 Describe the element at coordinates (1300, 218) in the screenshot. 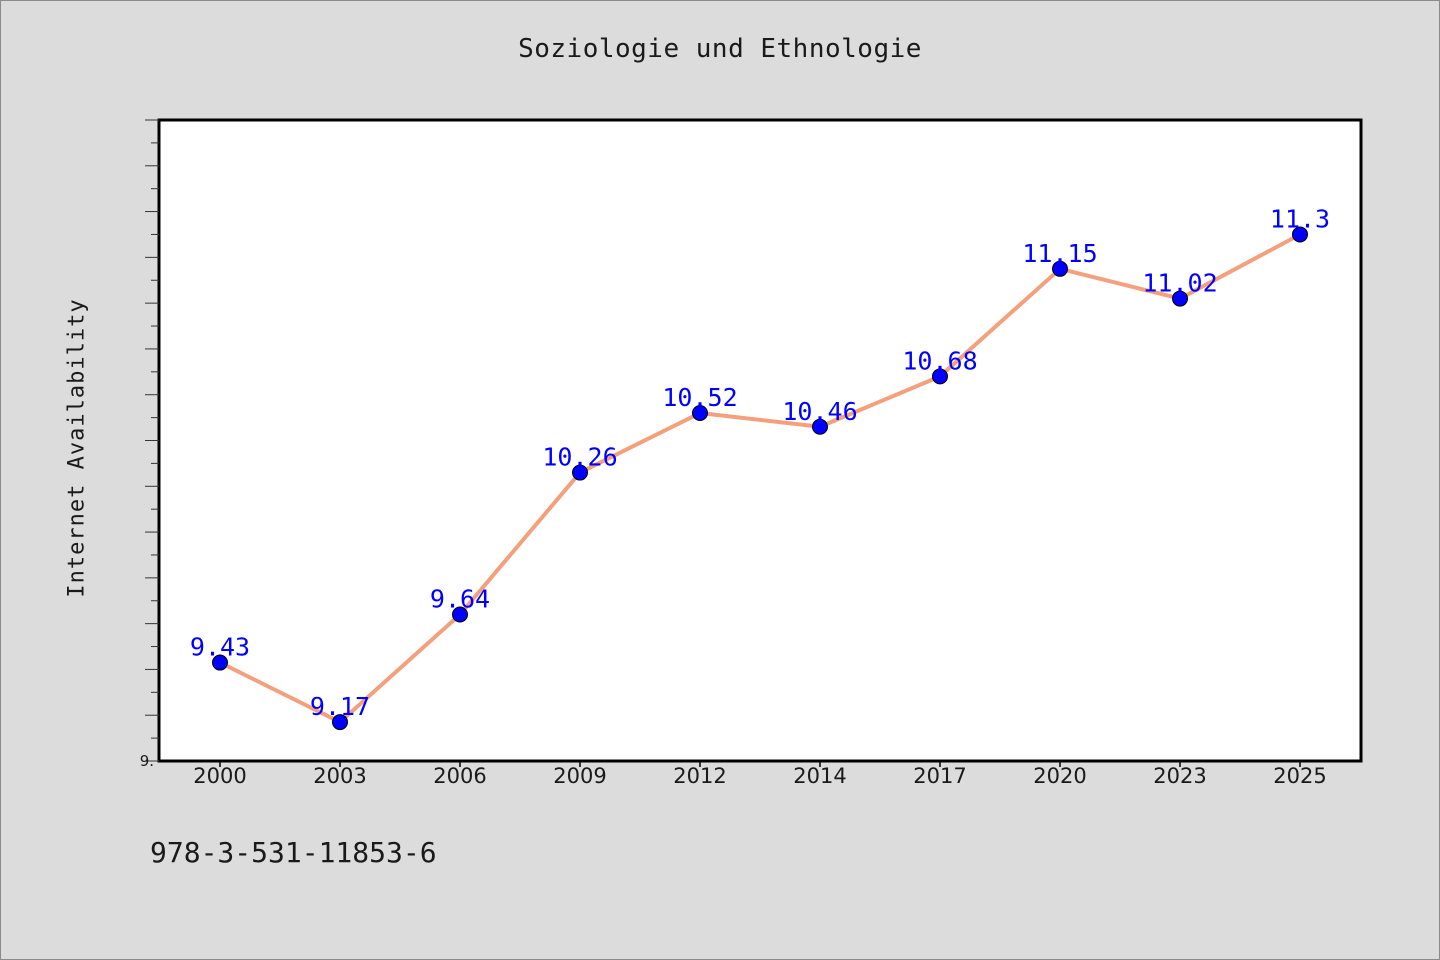

I see `data-label: 11.3` at that location.